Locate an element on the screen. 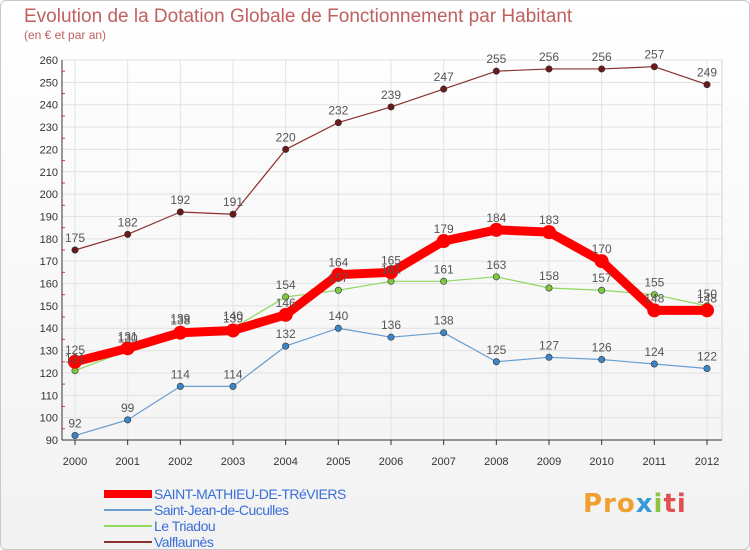  data-label: 132 is located at coordinates (286, 334).